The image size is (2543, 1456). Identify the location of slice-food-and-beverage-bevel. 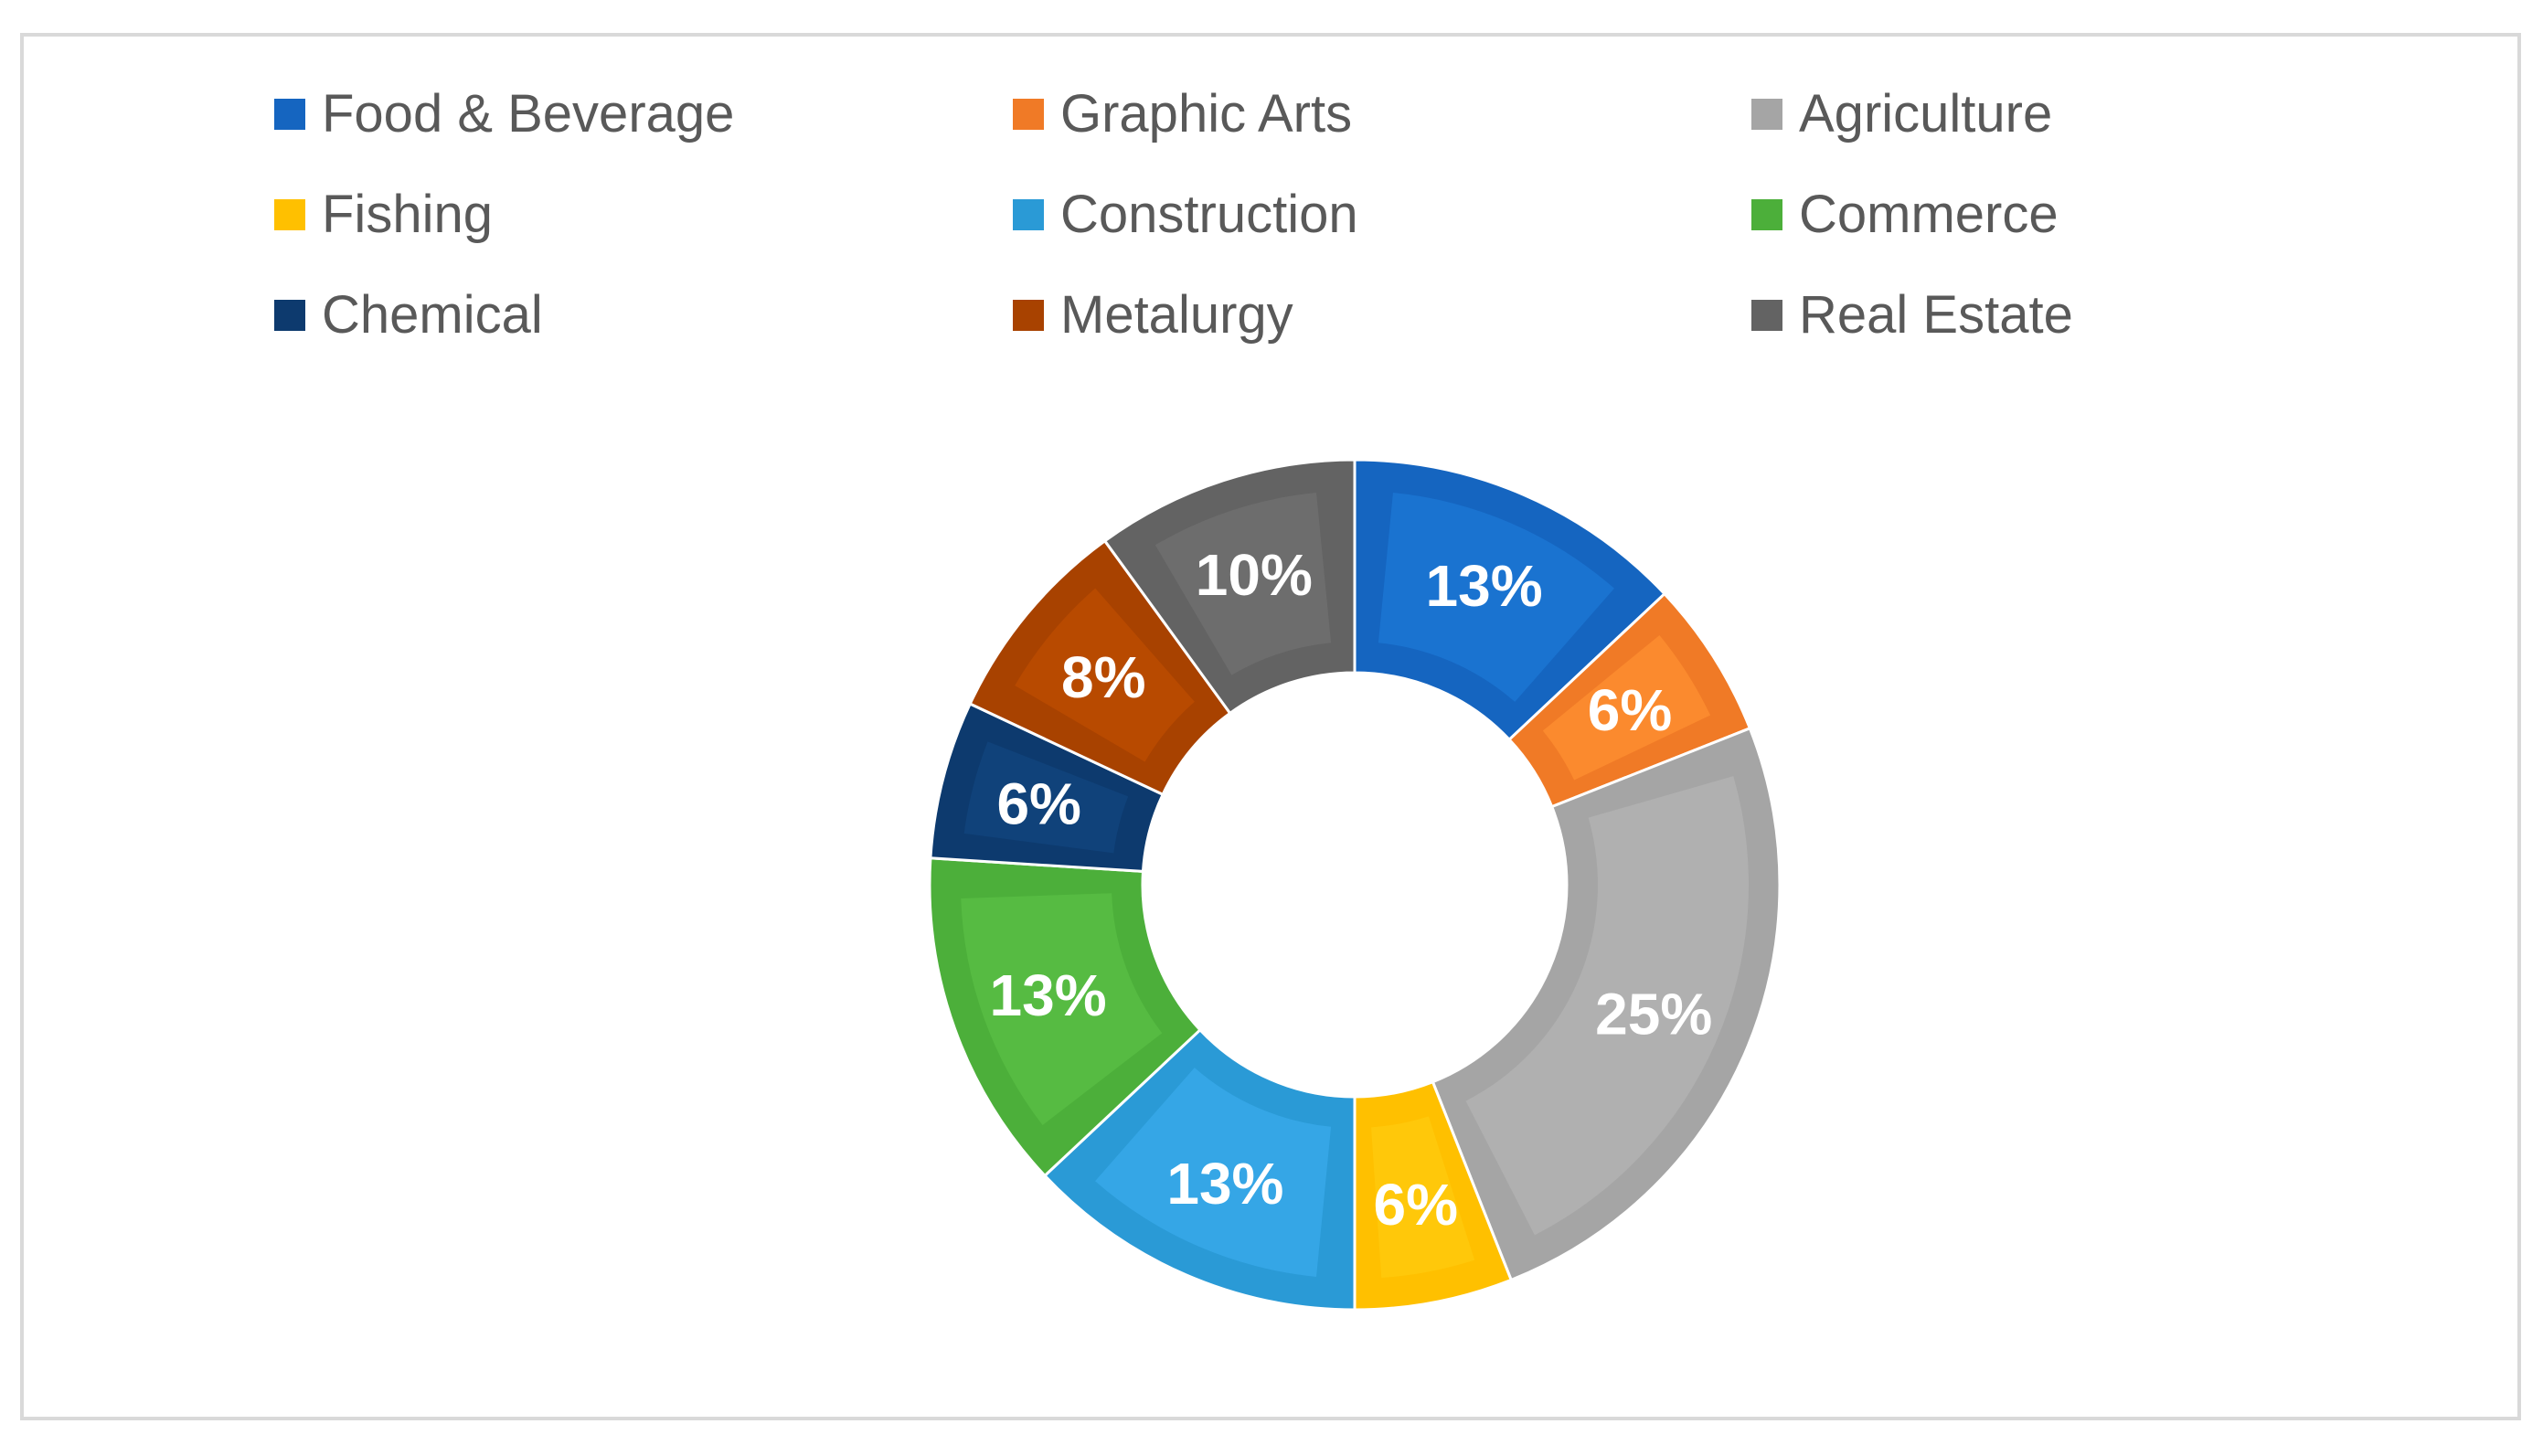
(1496, 598).